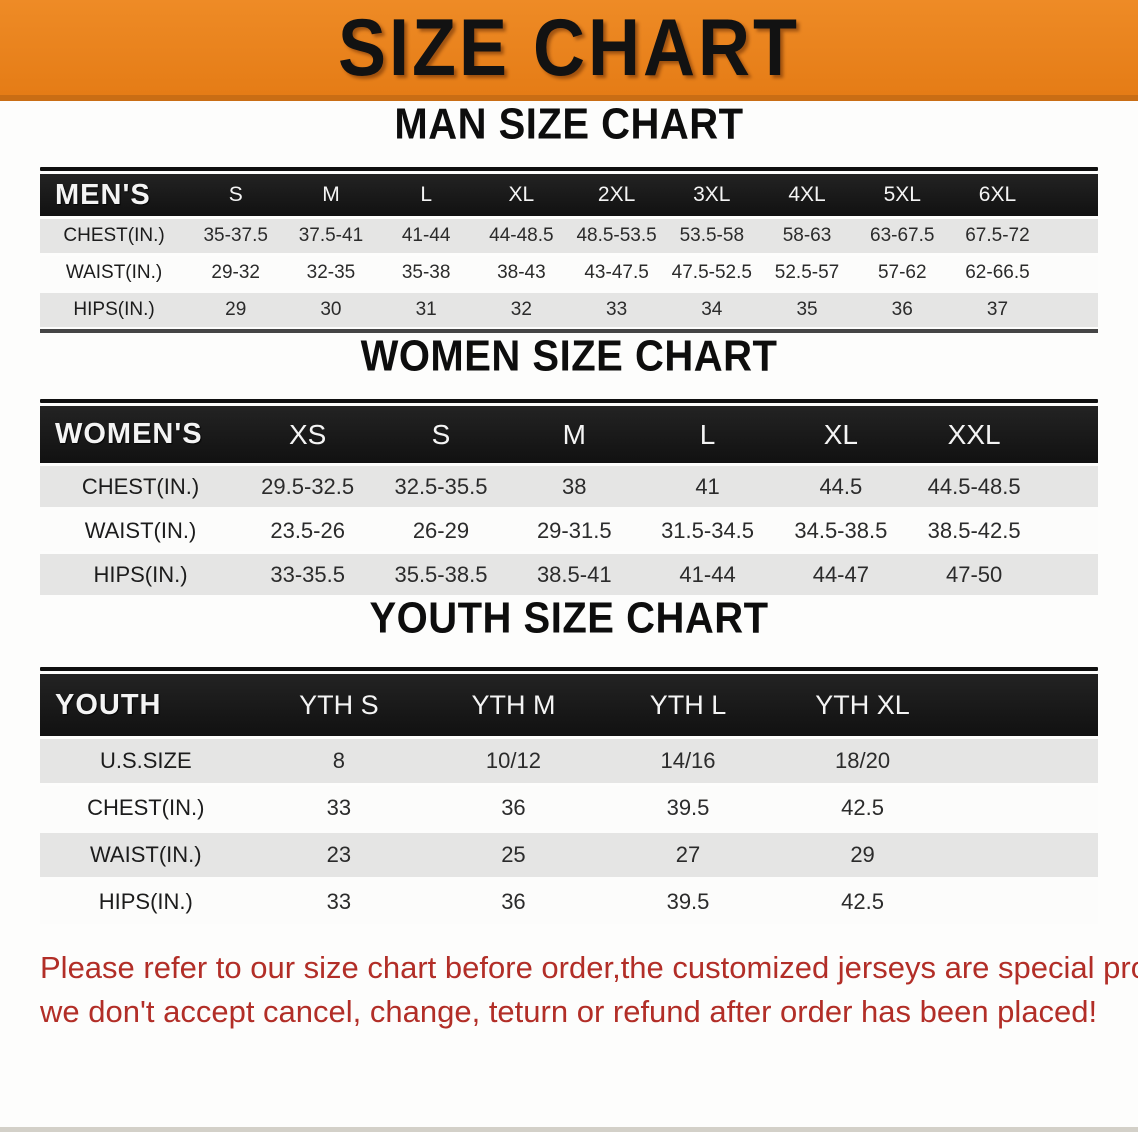 The width and height of the screenshot is (1138, 1132). What do you see at coordinates (574, 486) in the screenshot?
I see `value-cell: 38` at bounding box center [574, 486].